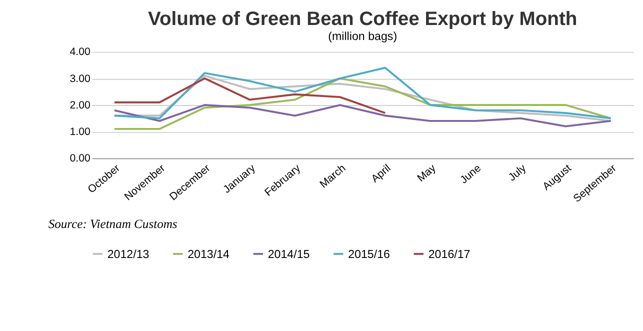 The height and width of the screenshot is (331, 643). What do you see at coordinates (80, 105) in the screenshot?
I see `y-tick-label: 2.00` at bounding box center [80, 105].